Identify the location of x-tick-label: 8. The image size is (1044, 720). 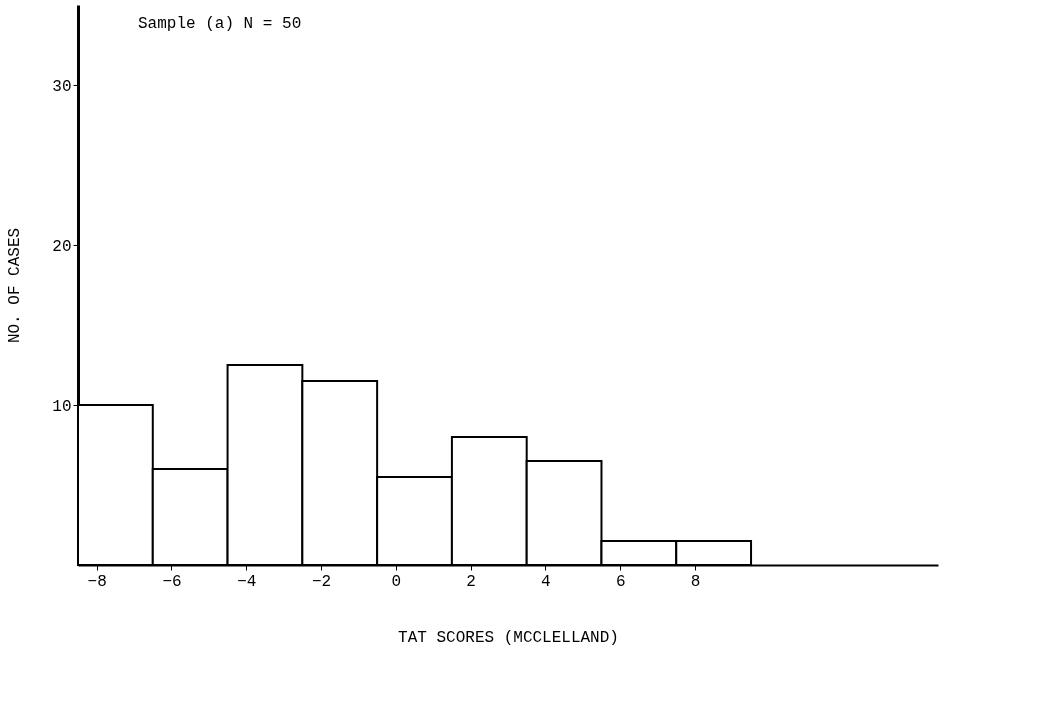
(695, 581).